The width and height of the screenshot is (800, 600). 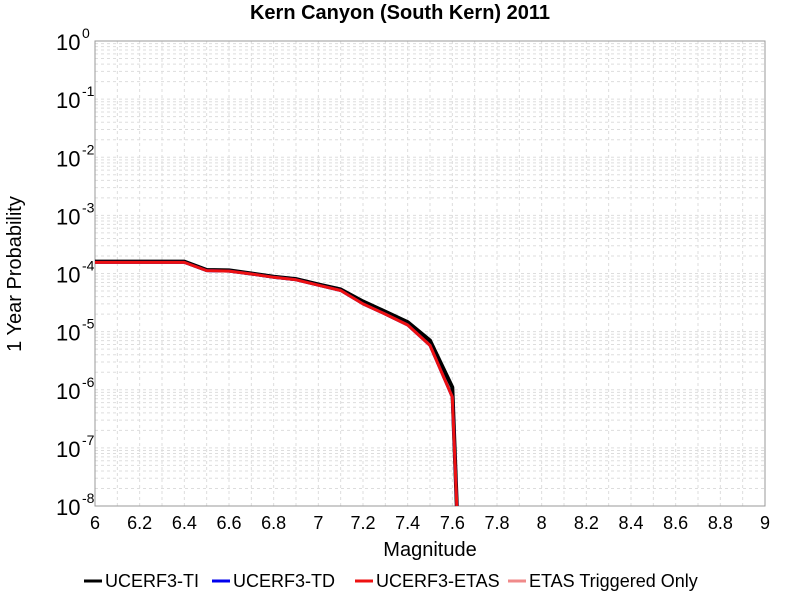 I want to click on x-tick-label: 7.6, so click(x=452, y=523).